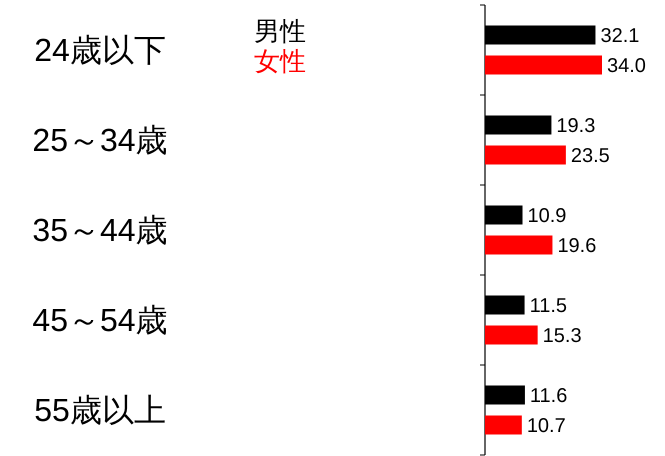 This screenshot has width=665, height=456. Describe the element at coordinates (590, 156) in the screenshot. I see `data-label: 23.5` at that location.